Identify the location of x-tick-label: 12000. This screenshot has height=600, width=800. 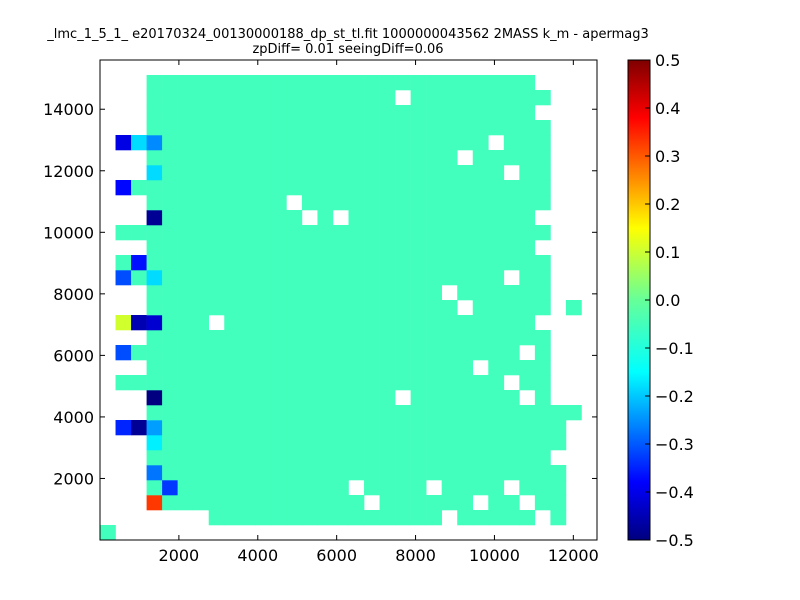
(573, 555).